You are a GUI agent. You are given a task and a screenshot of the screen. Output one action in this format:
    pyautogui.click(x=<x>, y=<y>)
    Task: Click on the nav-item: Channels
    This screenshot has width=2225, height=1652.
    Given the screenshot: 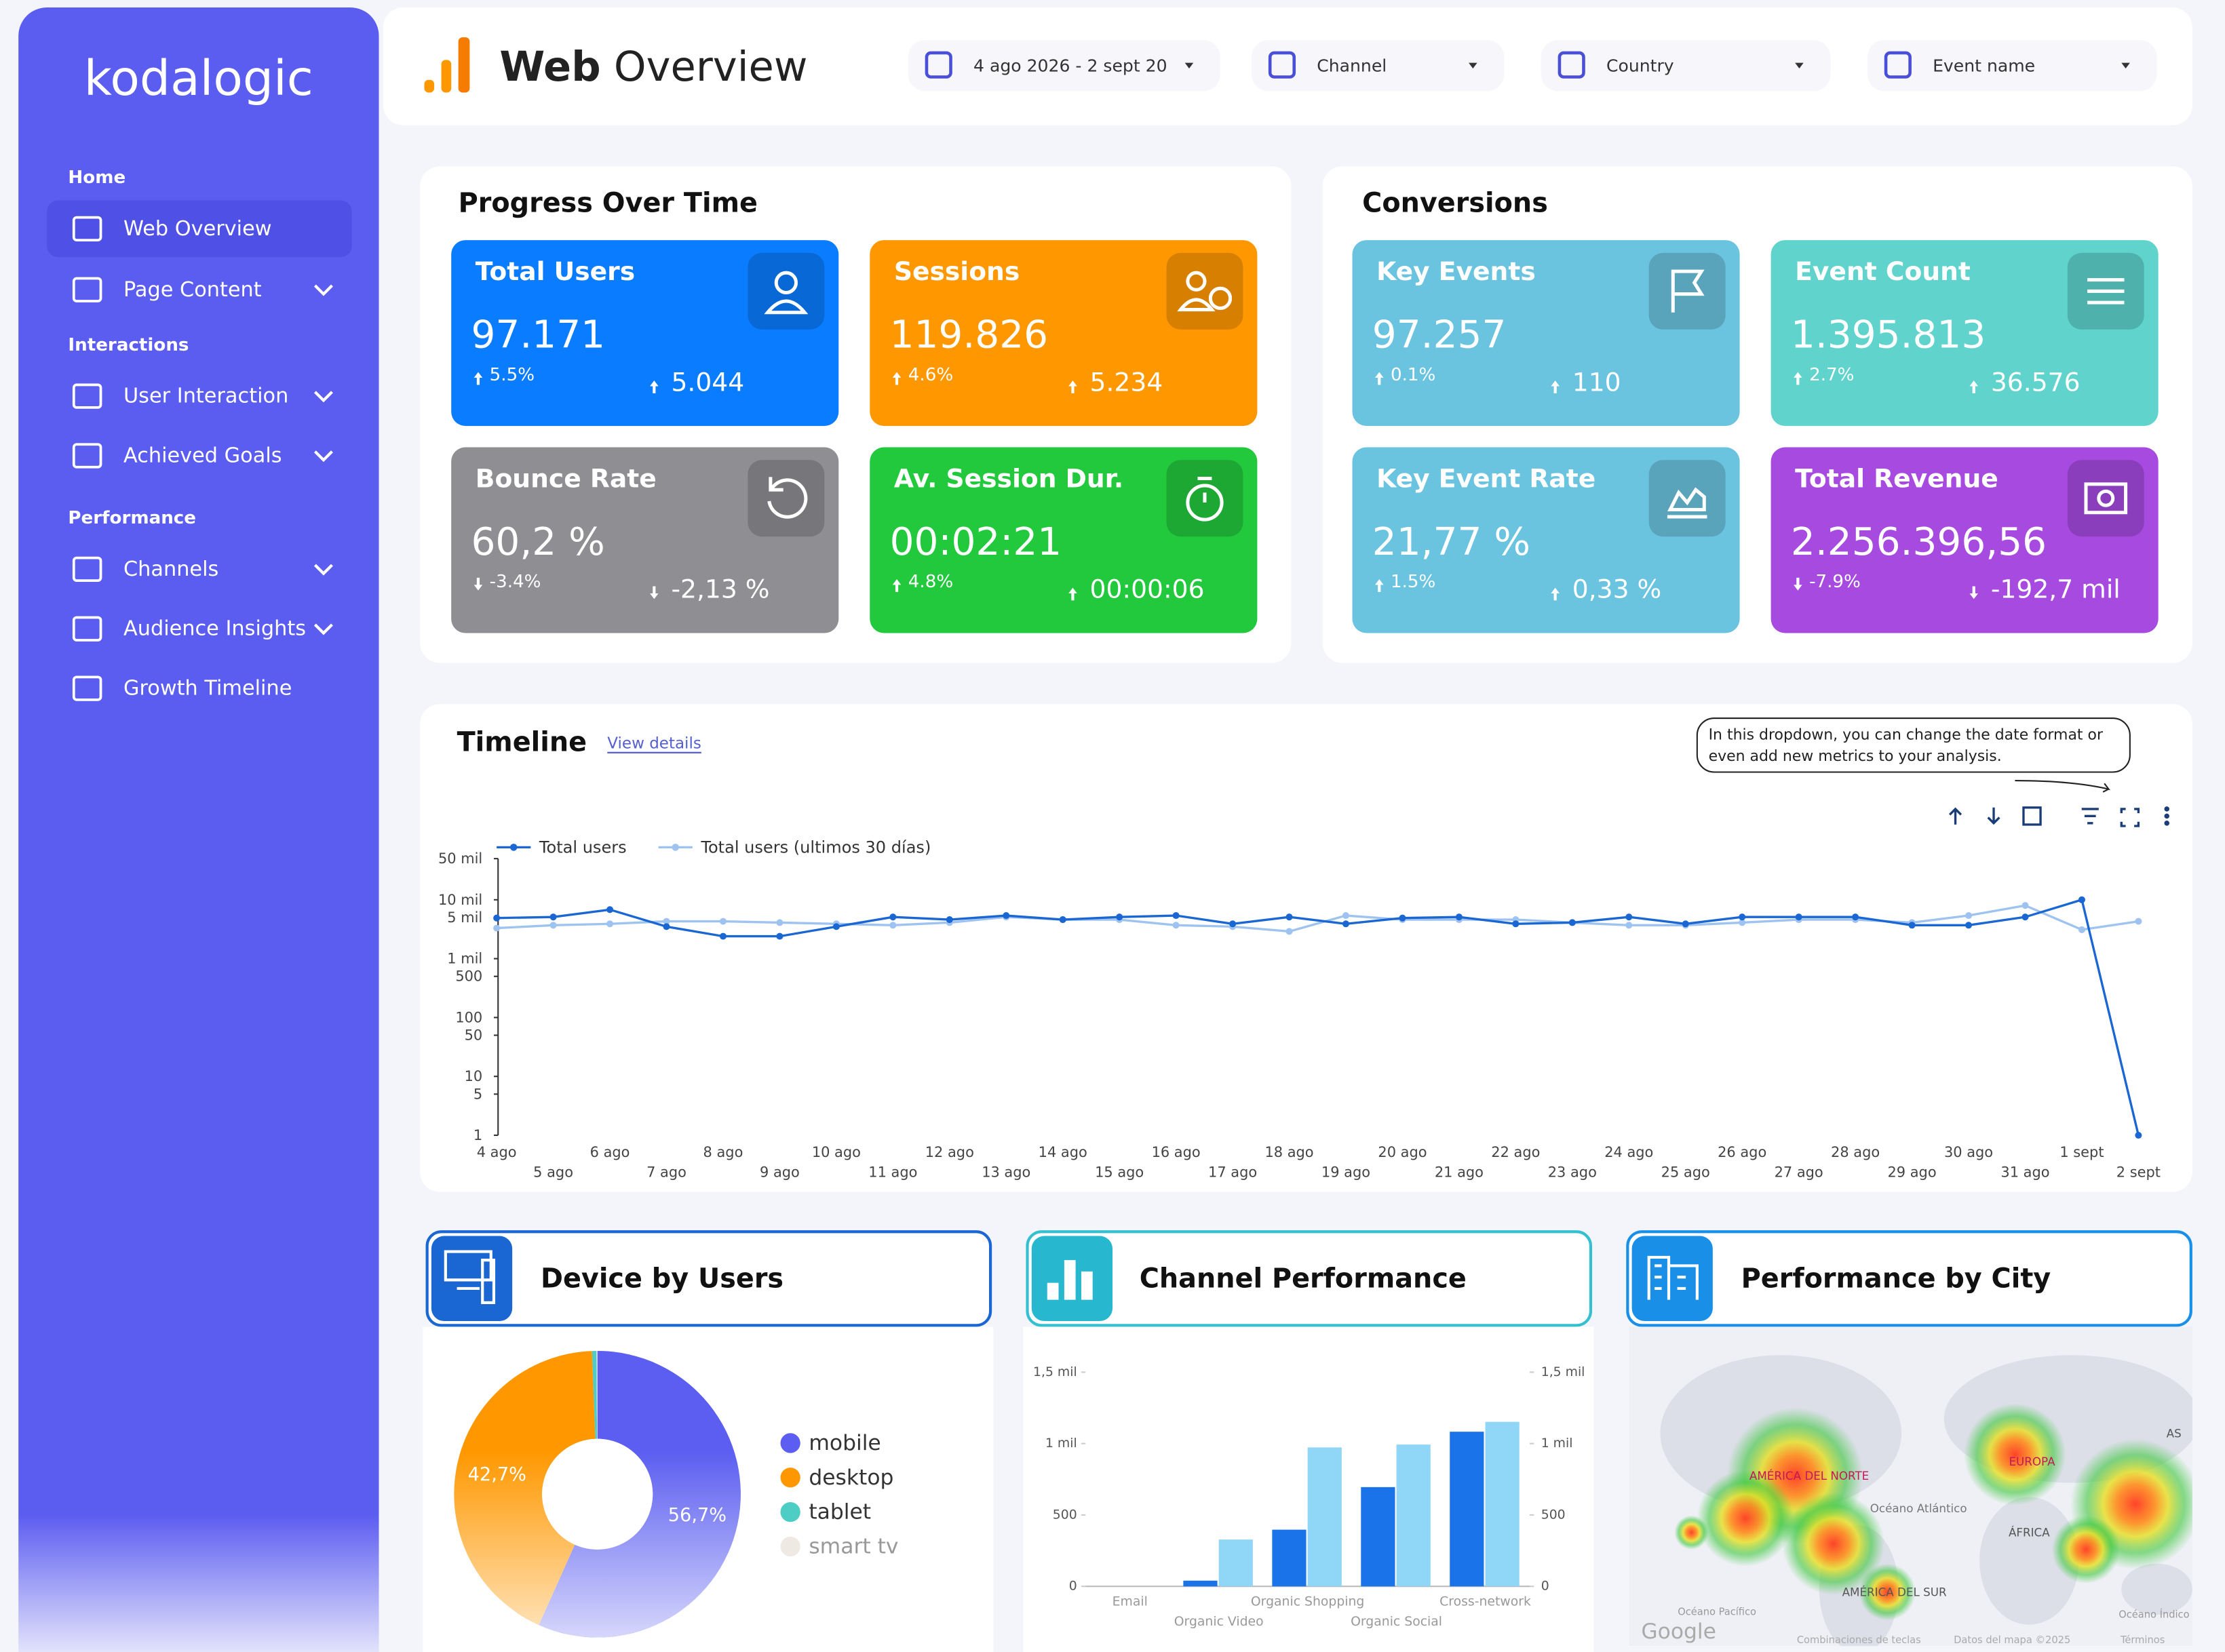 What is the action you would take?
    pyautogui.click(x=170, y=569)
    